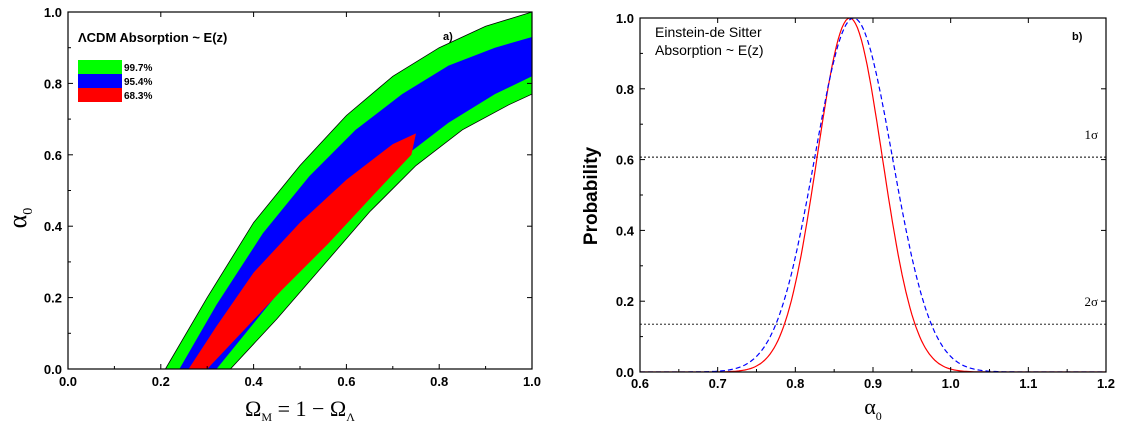 This screenshot has width=1125, height=428. I want to click on x-axis-label-a: ΩM = 1 − ΩΛ, so click(300, 410).